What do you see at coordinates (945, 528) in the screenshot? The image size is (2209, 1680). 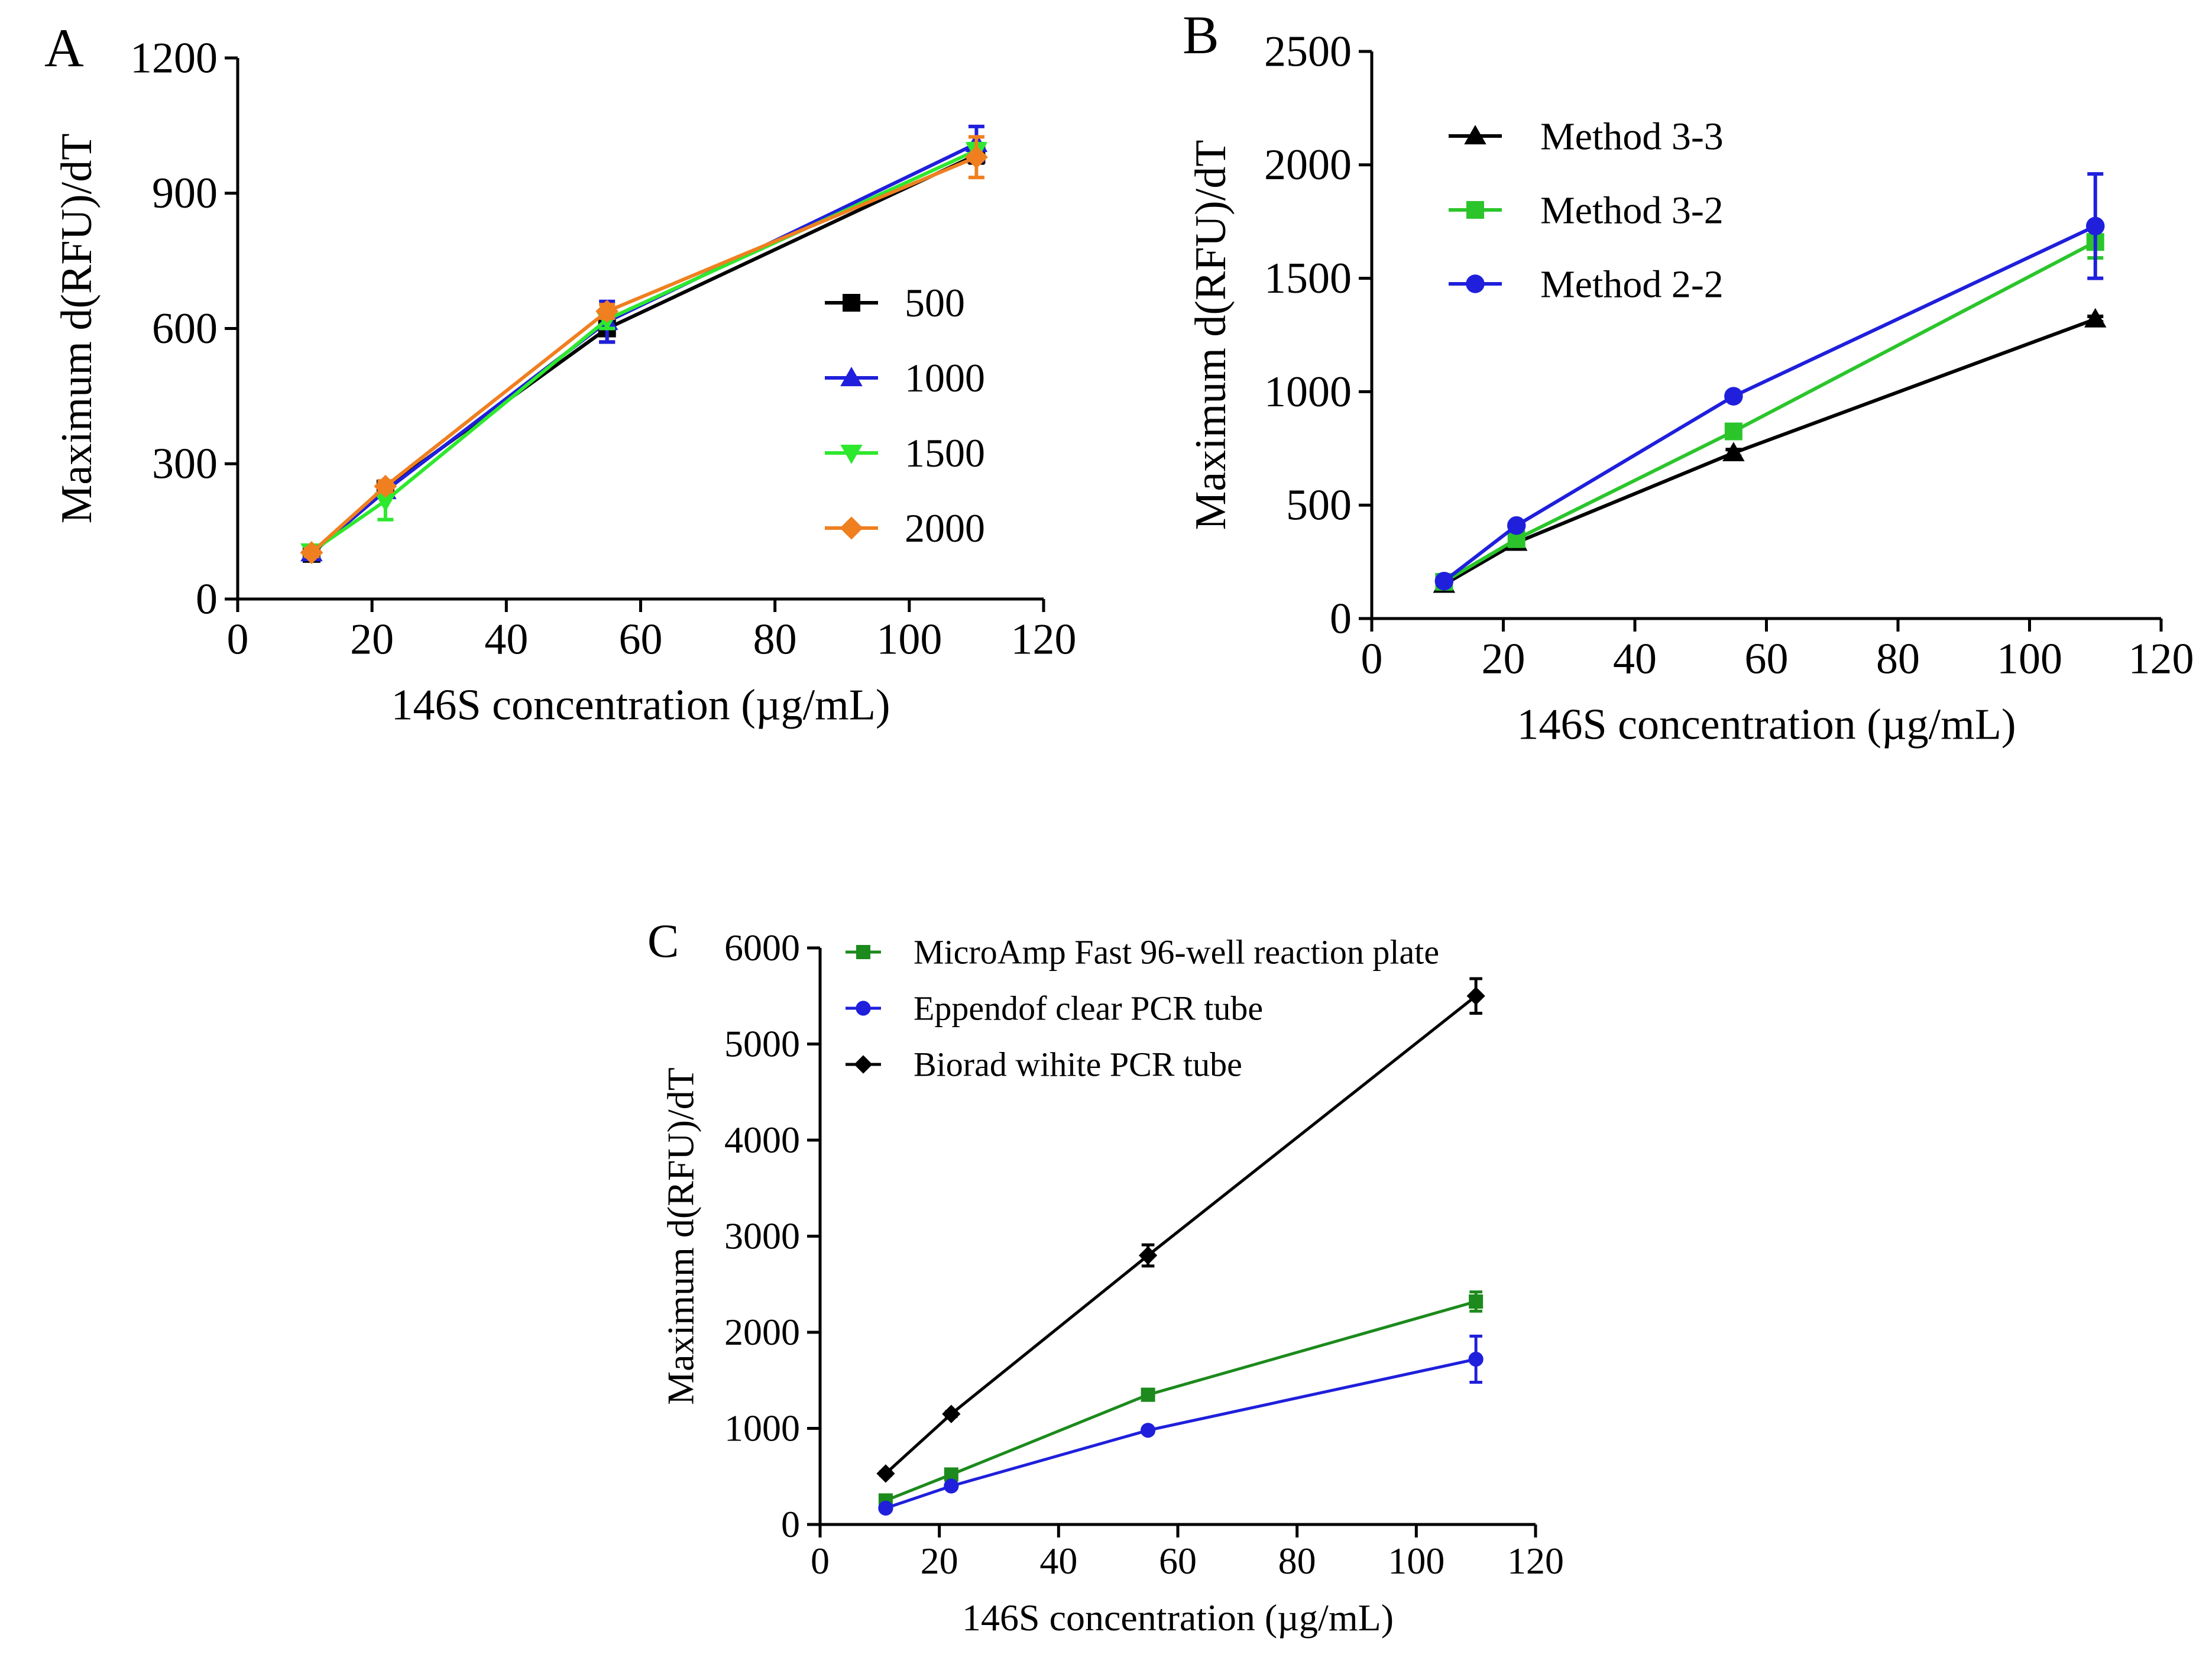 I see `legend-label: 2000` at bounding box center [945, 528].